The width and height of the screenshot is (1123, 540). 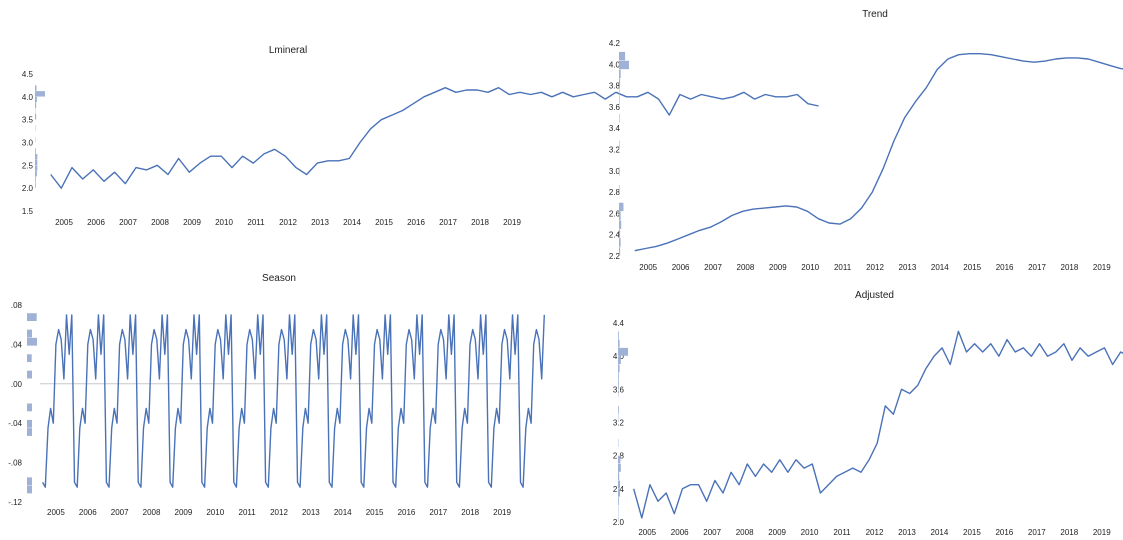 I want to click on y-tick-label: -.04, so click(x=15, y=423).